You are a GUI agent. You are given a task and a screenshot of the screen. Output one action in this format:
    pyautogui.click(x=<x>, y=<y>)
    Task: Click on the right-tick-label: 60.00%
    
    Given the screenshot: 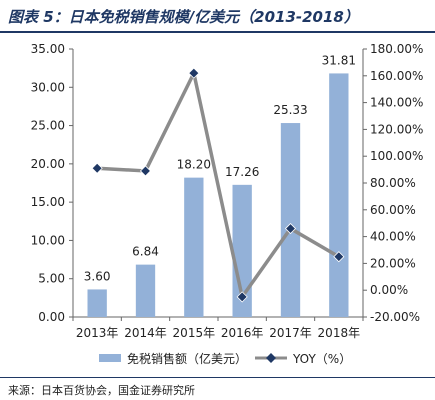 What is the action you would take?
    pyautogui.click(x=393, y=210)
    